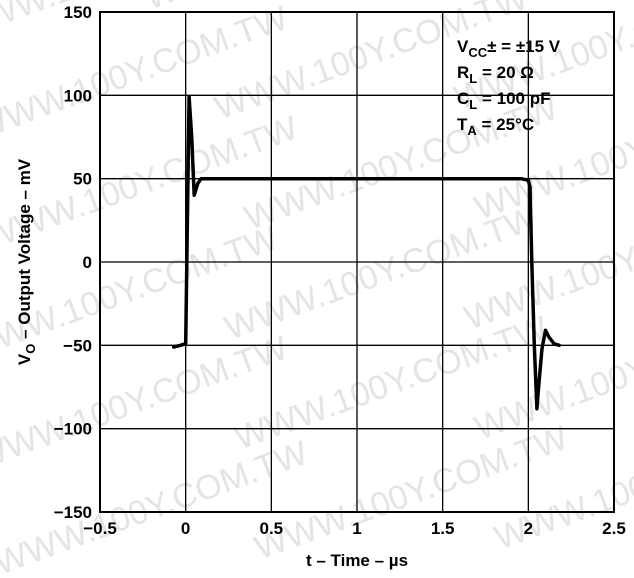  I want to click on x-tick-label: 2, so click(528, 528).